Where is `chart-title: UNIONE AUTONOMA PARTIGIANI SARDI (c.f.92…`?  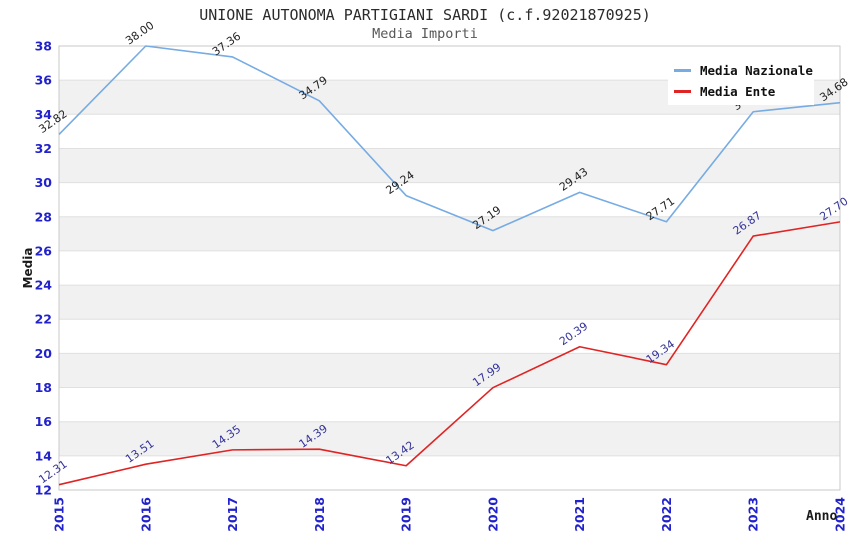
chart-title: UNIONE AUTONOMA PARTIGIANI SARDI (c.f.92… is located at coordinates (425, 15).